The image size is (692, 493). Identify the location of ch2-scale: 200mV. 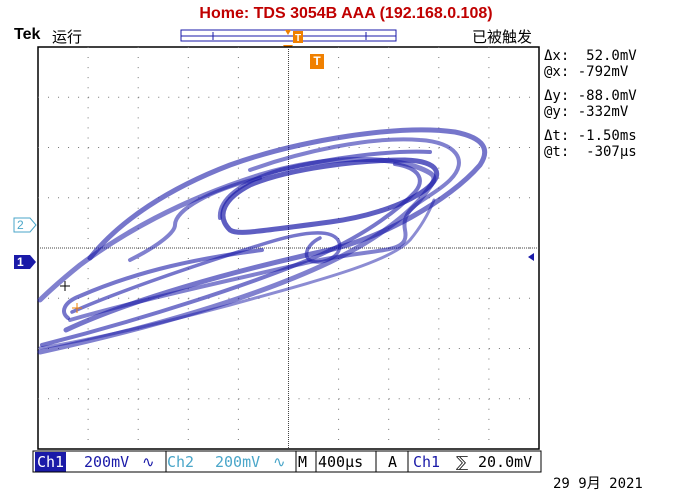
(238, 462).